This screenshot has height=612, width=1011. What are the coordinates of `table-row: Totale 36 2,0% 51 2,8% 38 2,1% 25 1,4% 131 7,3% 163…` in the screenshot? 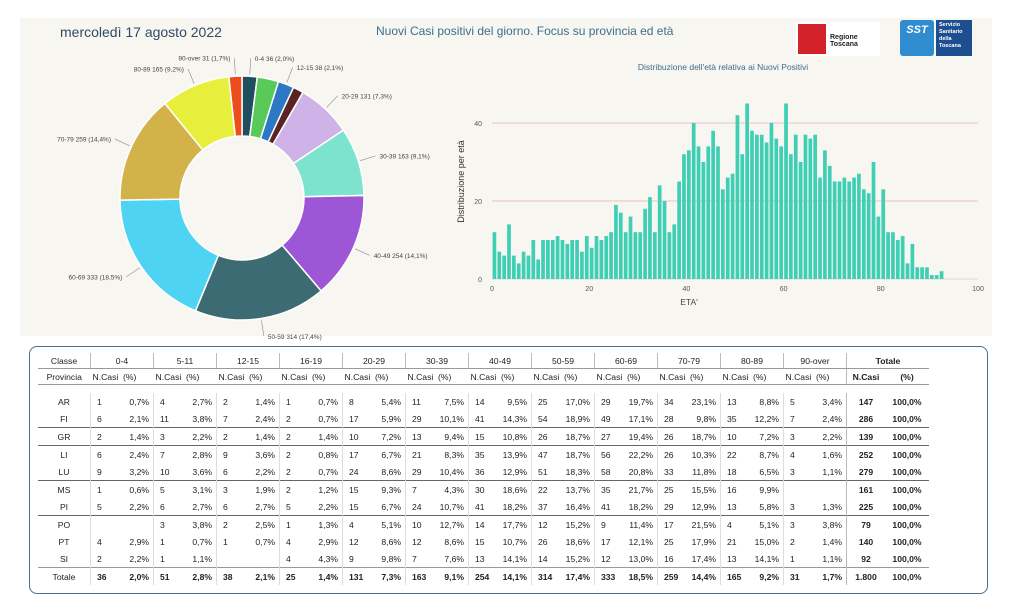 It's located at (483, 576).